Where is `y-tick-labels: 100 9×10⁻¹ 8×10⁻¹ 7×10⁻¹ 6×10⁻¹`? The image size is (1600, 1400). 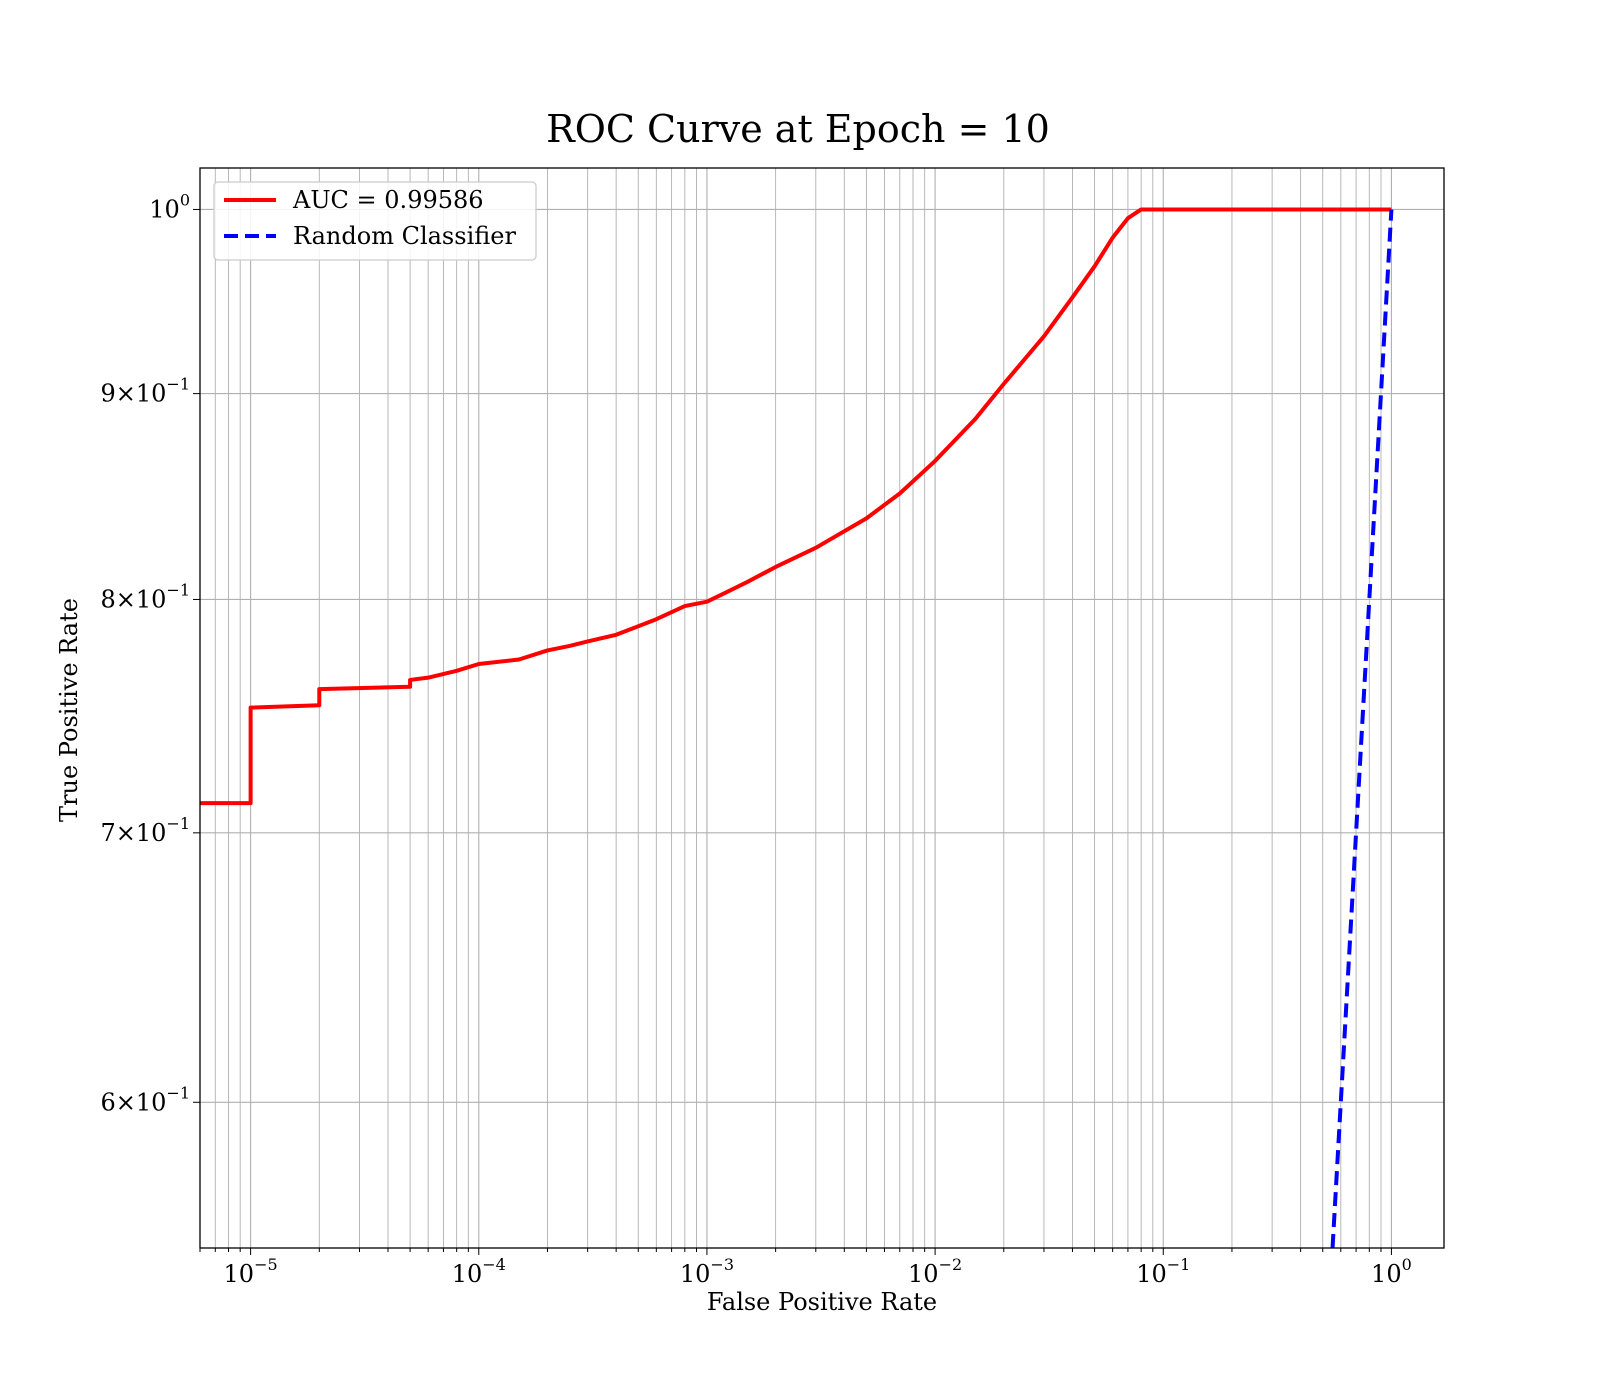 y-tick-labels: 100 9×10⁻¹ 8×10⁻¹ 7×10⁻¹ 6×10⁻¹ is located at coordinates (145, 653).